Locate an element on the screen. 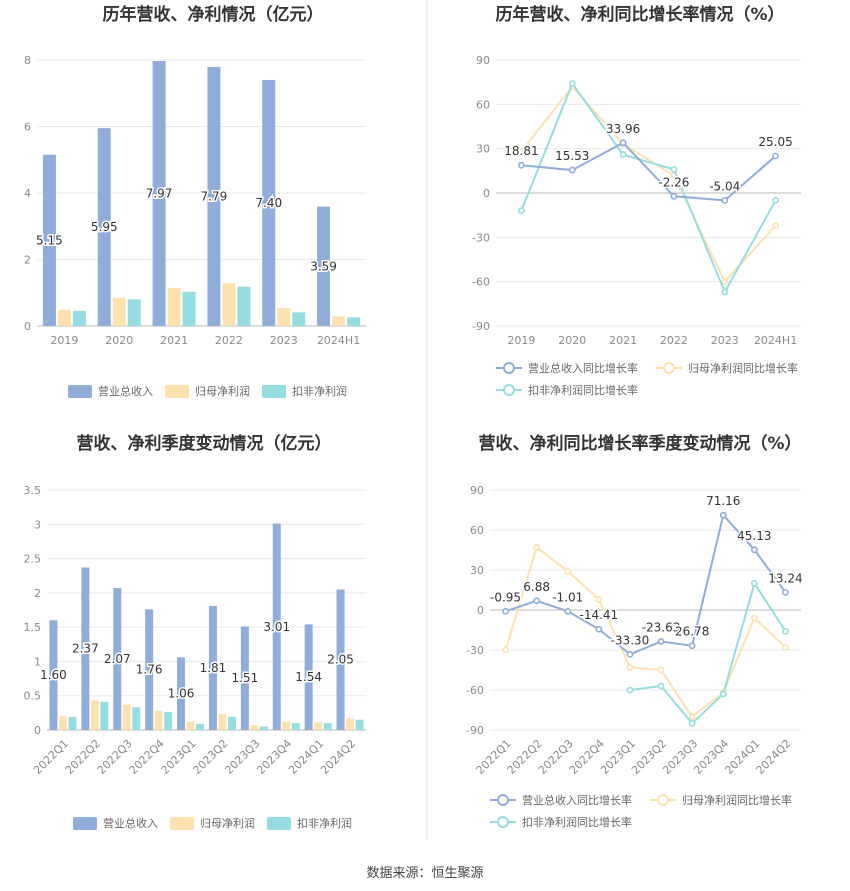  y-tick-label: 2.5 is located at coordinates (33, 559).